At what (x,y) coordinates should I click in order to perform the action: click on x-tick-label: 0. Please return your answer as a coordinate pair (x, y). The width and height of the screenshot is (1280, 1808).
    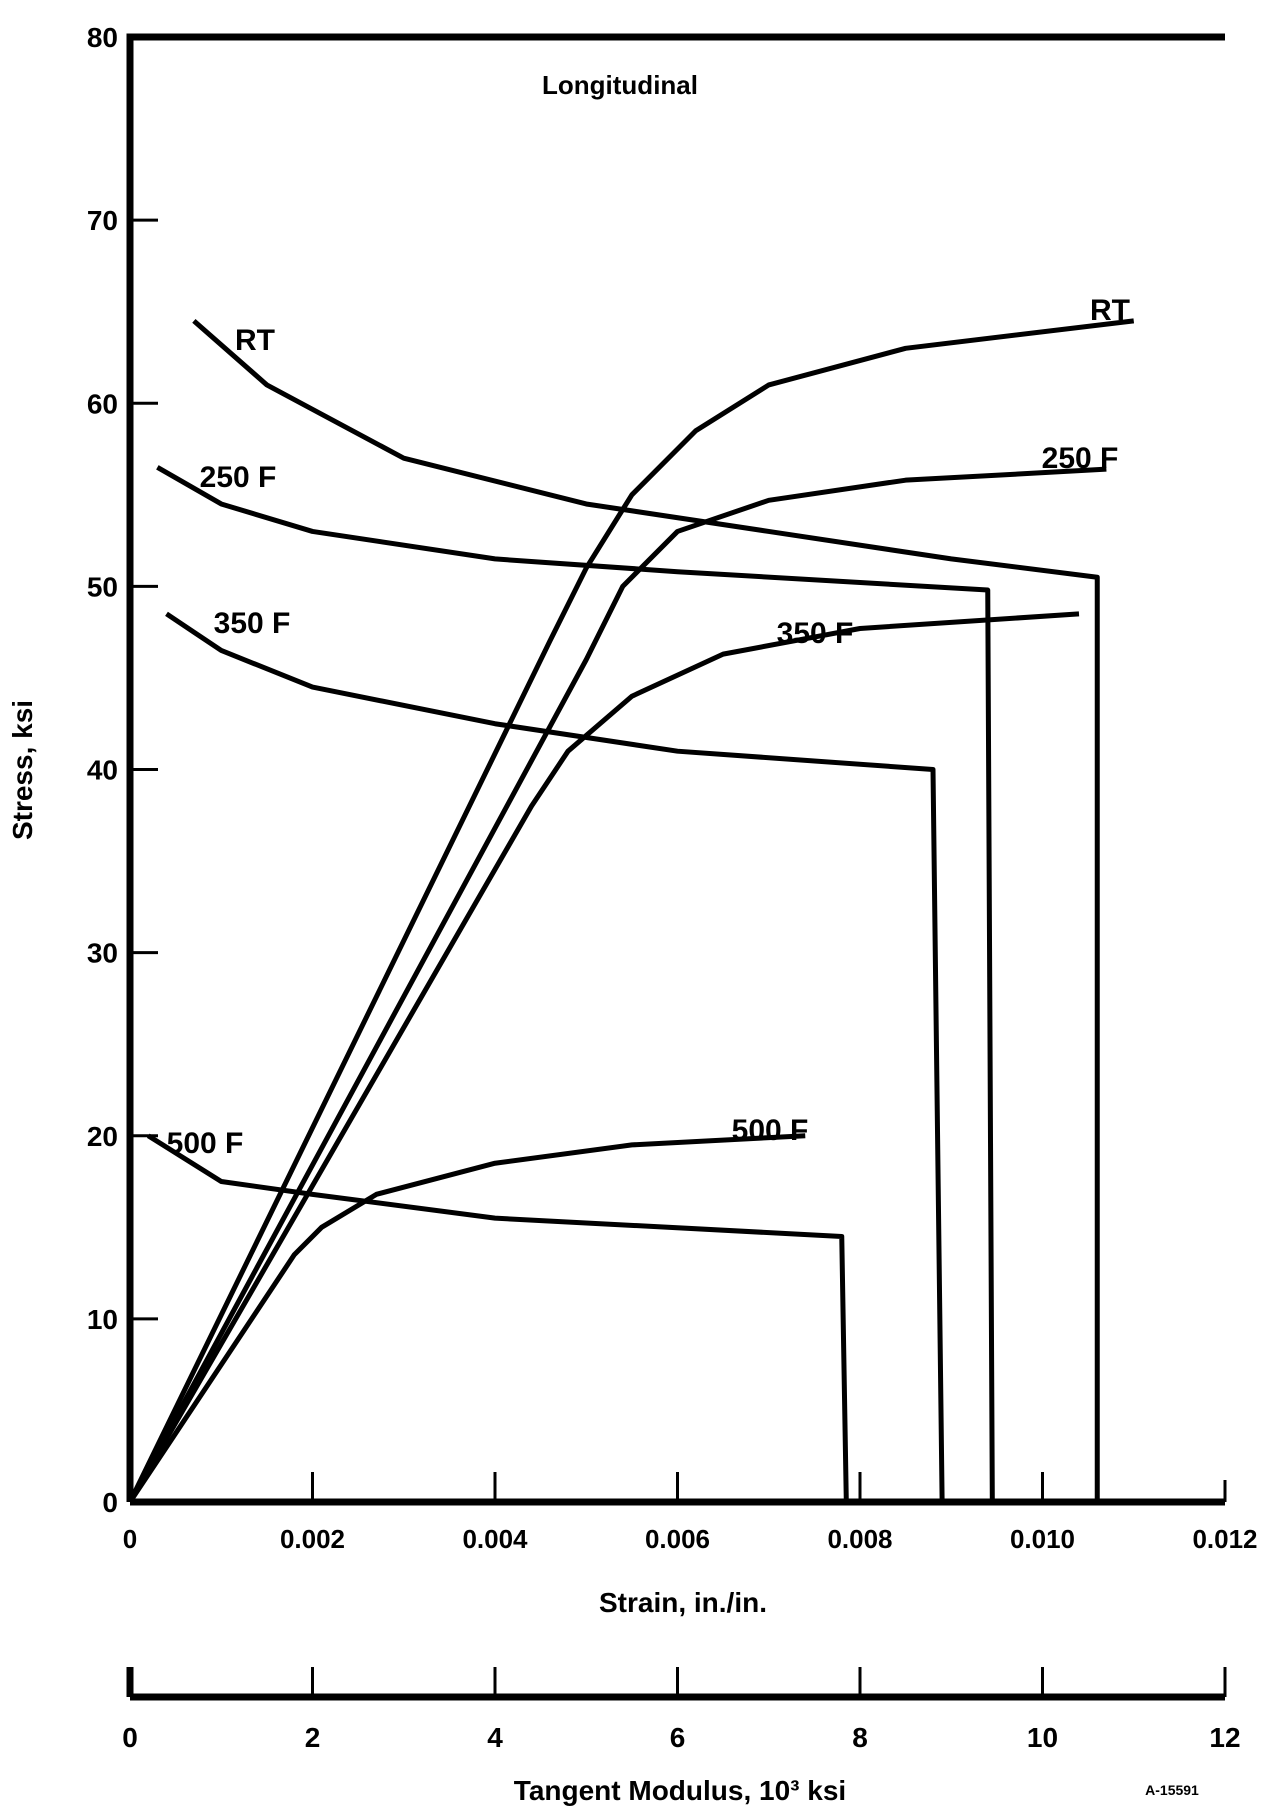
    Looking at the image, I should click on (130, 1539).